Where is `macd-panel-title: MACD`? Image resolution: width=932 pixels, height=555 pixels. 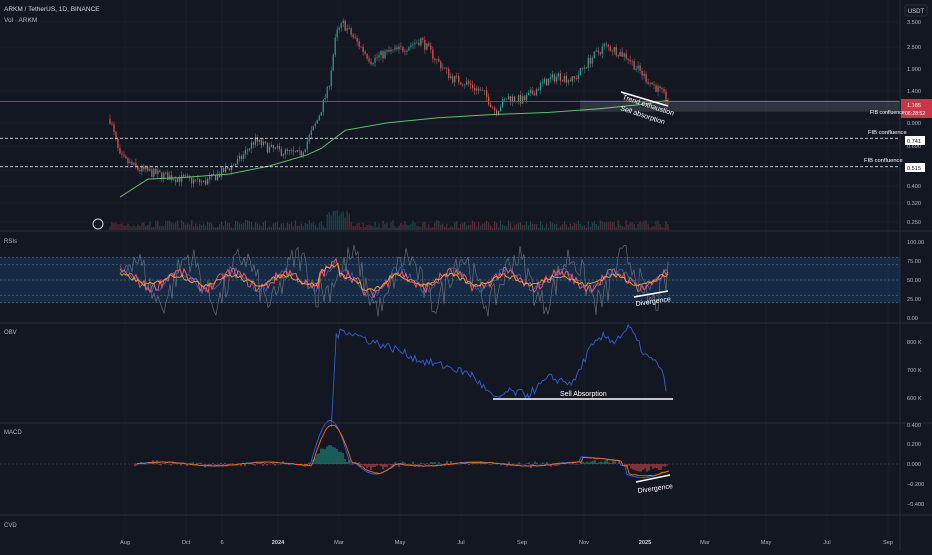
macd-panel-title: MACD is located at coordinates (13, 433).